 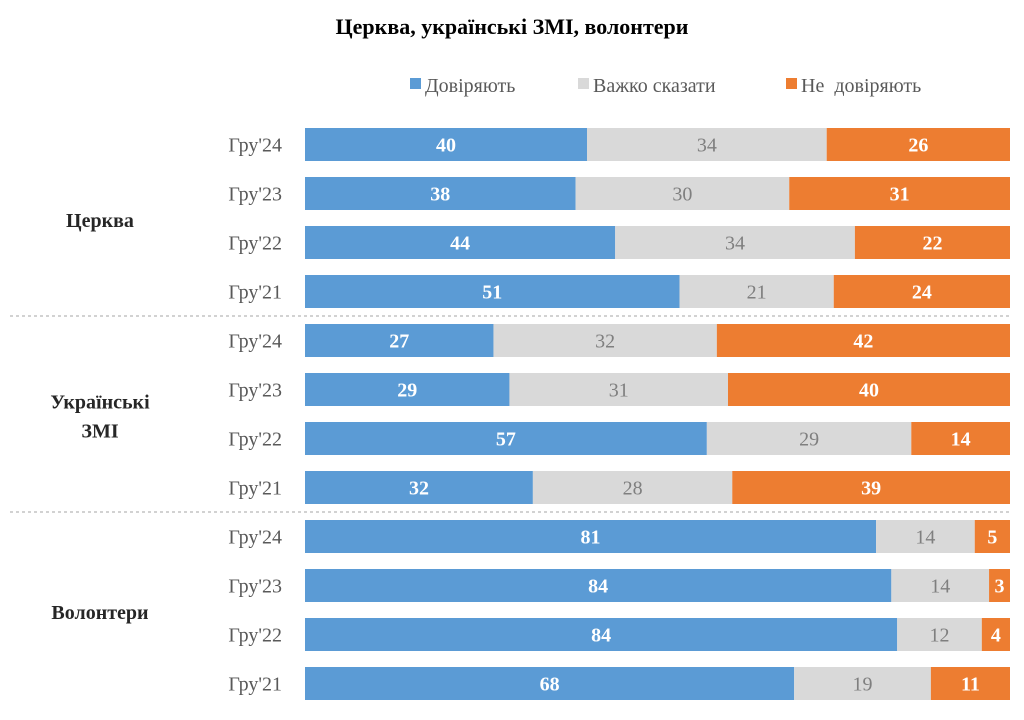 I want to click on legend-label: Не довіряють, so click(x=861, y=86).